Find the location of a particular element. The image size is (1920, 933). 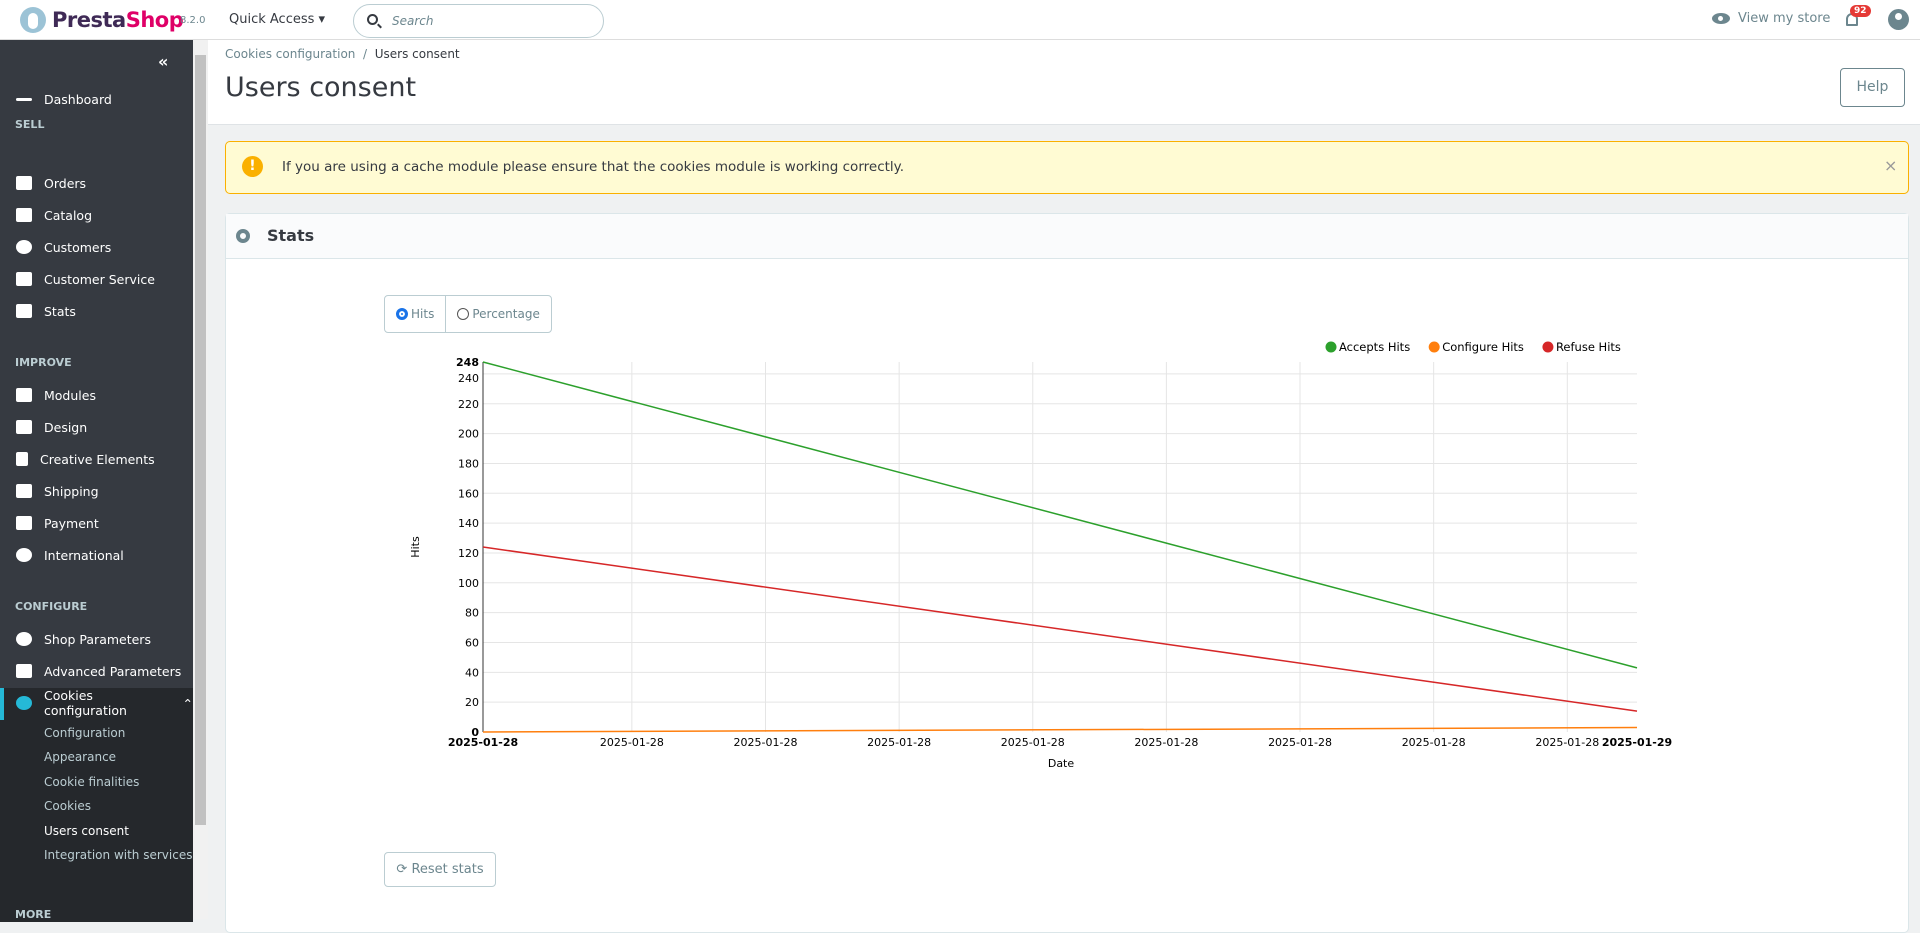

radio-checked-icon is located at coordinates (402, 314).